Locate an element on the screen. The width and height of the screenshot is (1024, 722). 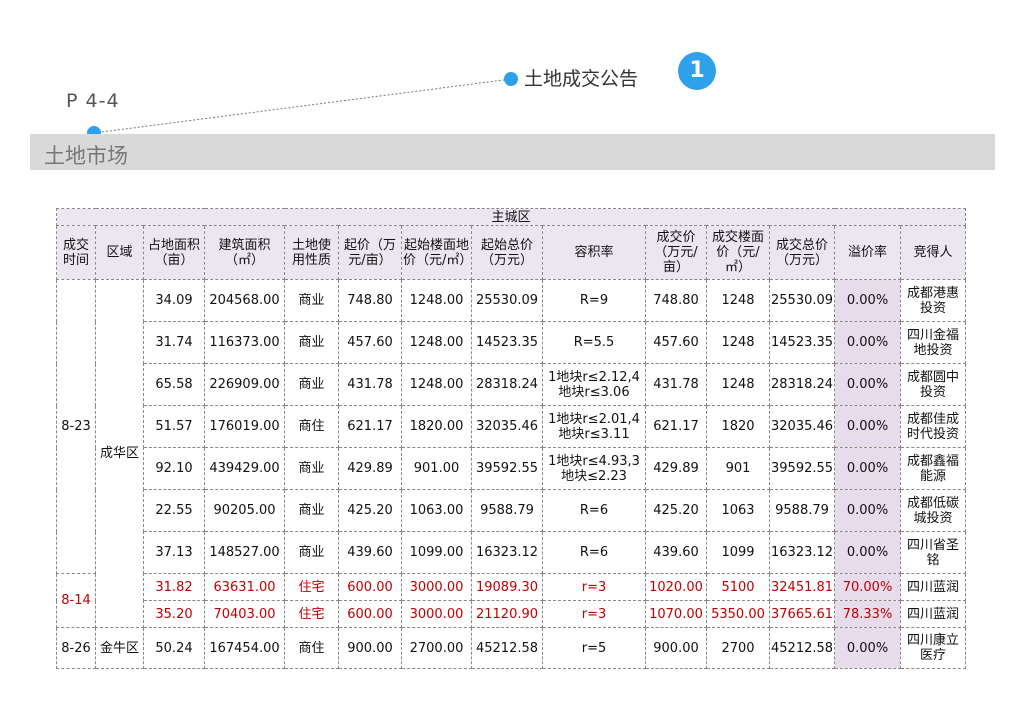
header-start-total: 起始总价（万元） is located at coordinates (507, 252).